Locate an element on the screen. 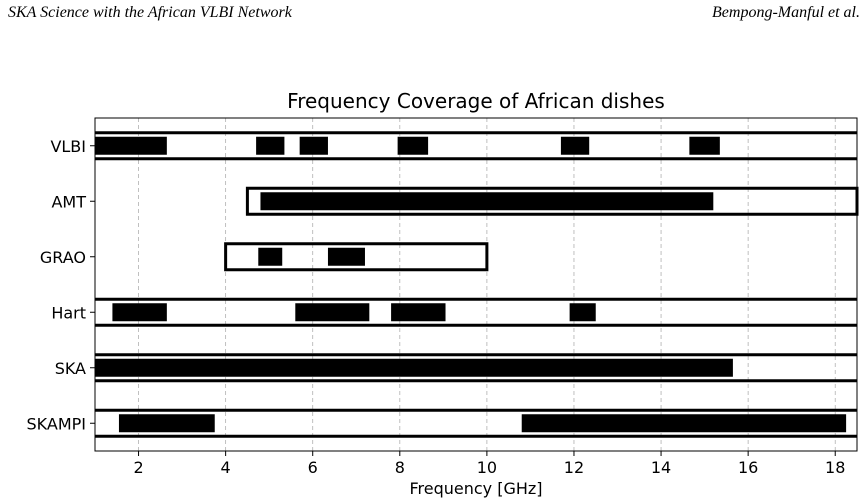 This screenshot has height=502, width=868. x-tick-label: 4 is located at coordinates (226, 467).